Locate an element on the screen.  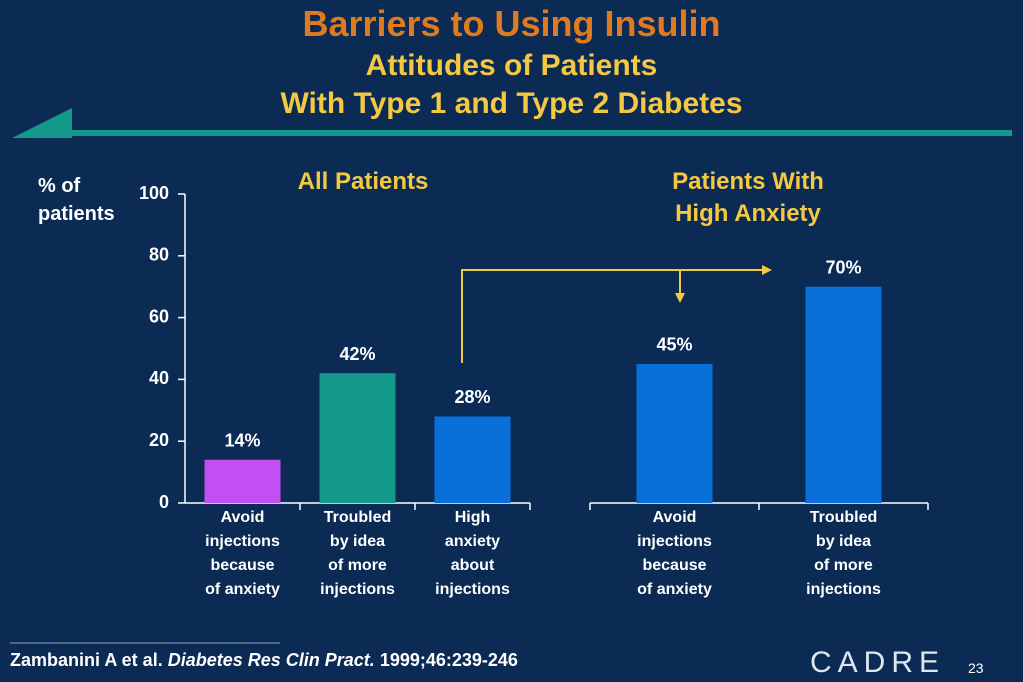
citation-authors: Zambanini A et al. is located at coordinates (86, 660).